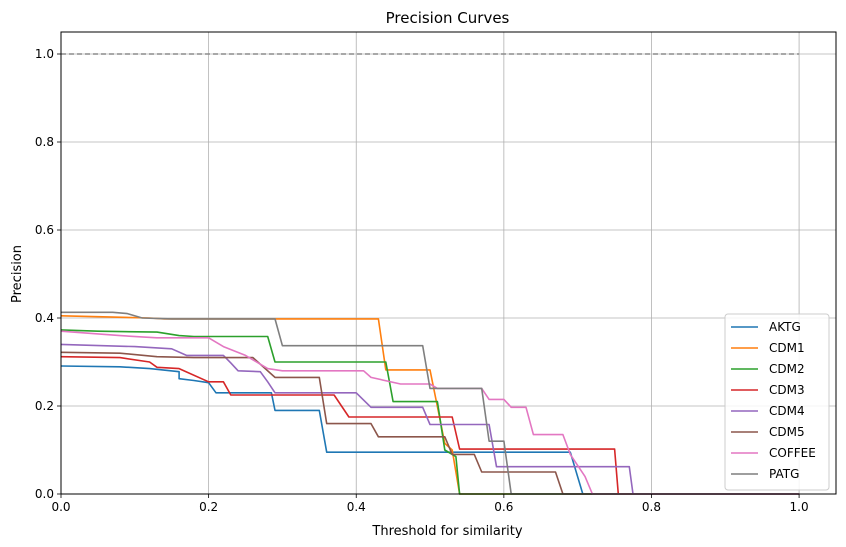 The height and width of the screenshot is (547, 846). What do you see at coordinates (356, 507) in the screenshot?
I see `x-tick-label: 0.4` at bounding box center [356, 507].